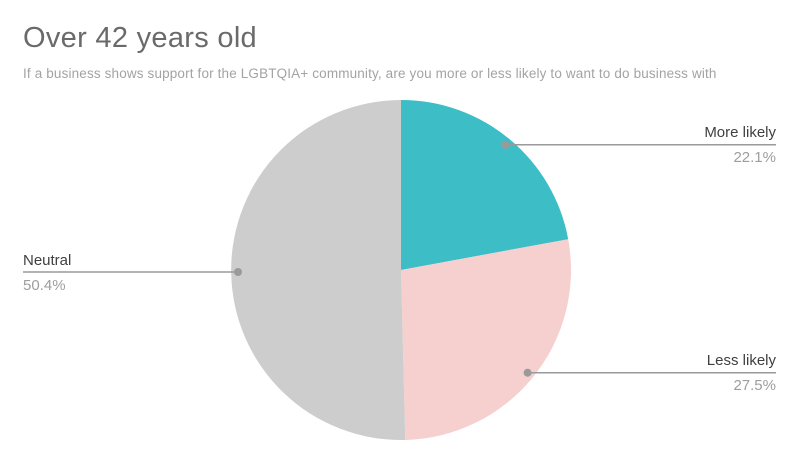  What do you see at coordinates (44, 285) in the screenshot?
I see `slice-percent-neutral: 50.4%` at bounding box center [44, 285].